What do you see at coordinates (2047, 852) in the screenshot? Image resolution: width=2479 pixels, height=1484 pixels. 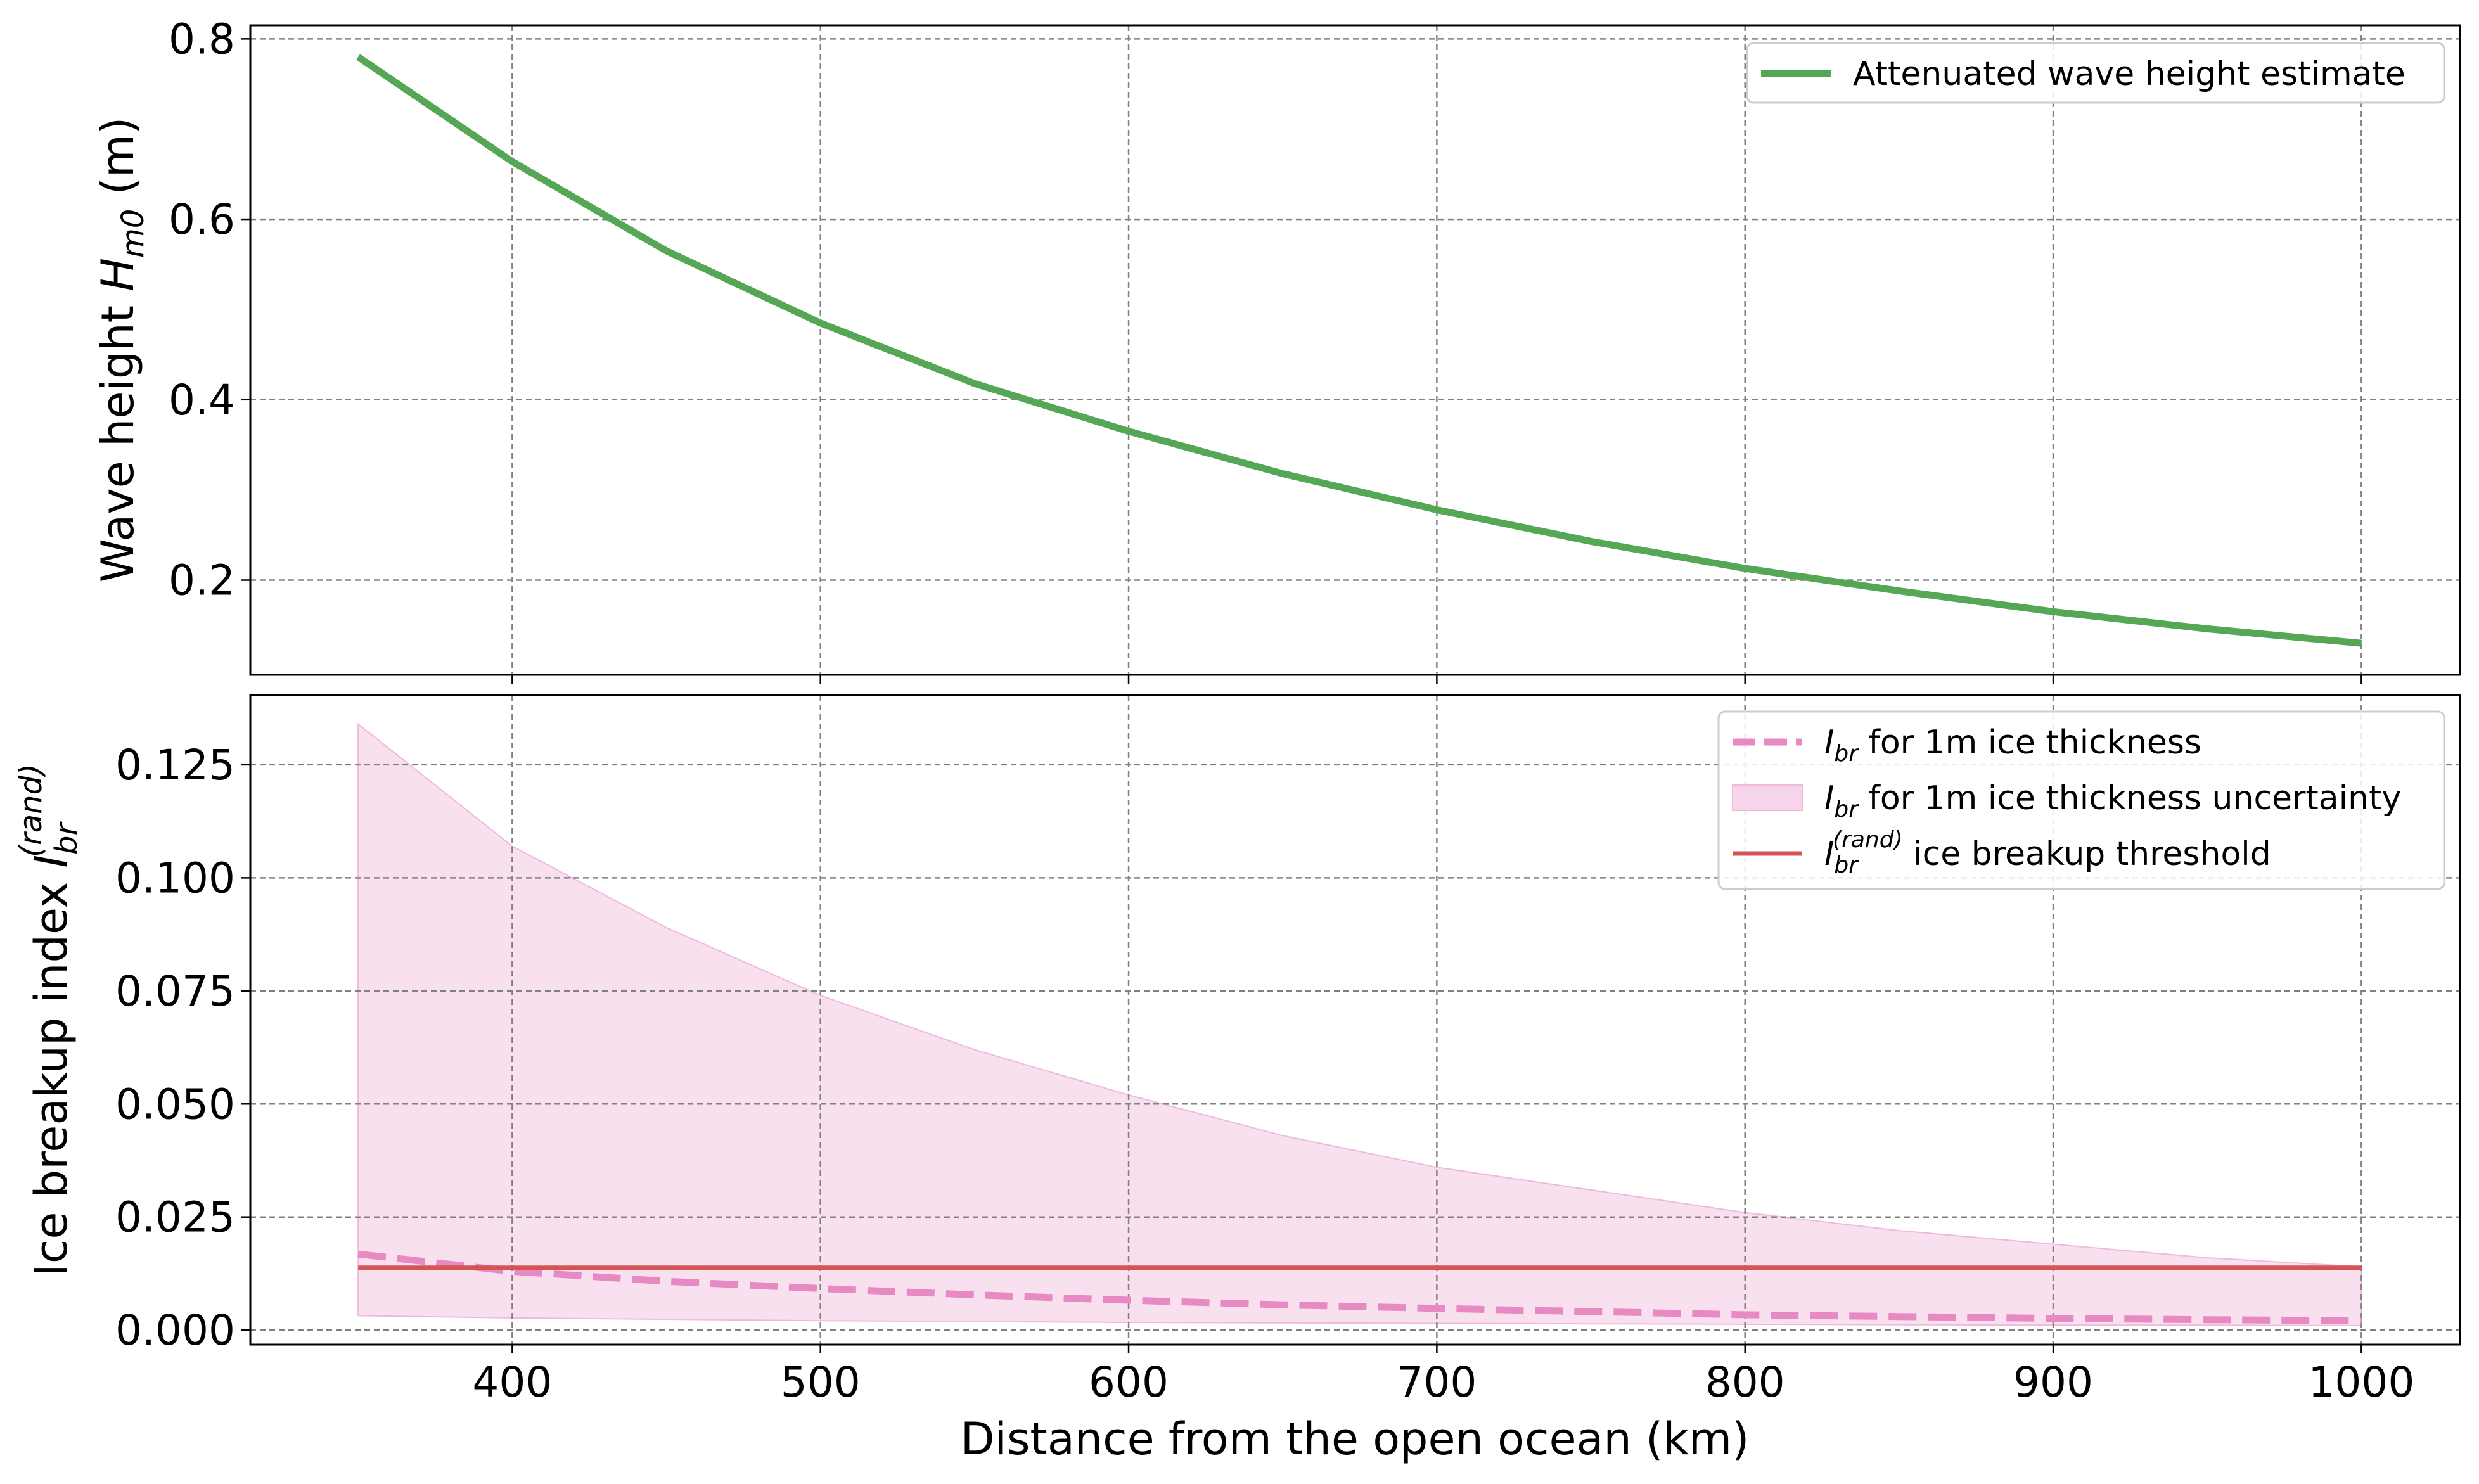 I see `legend-label: Ibr(rand) ice breakup threshold` at bounding box center [2047, 852].